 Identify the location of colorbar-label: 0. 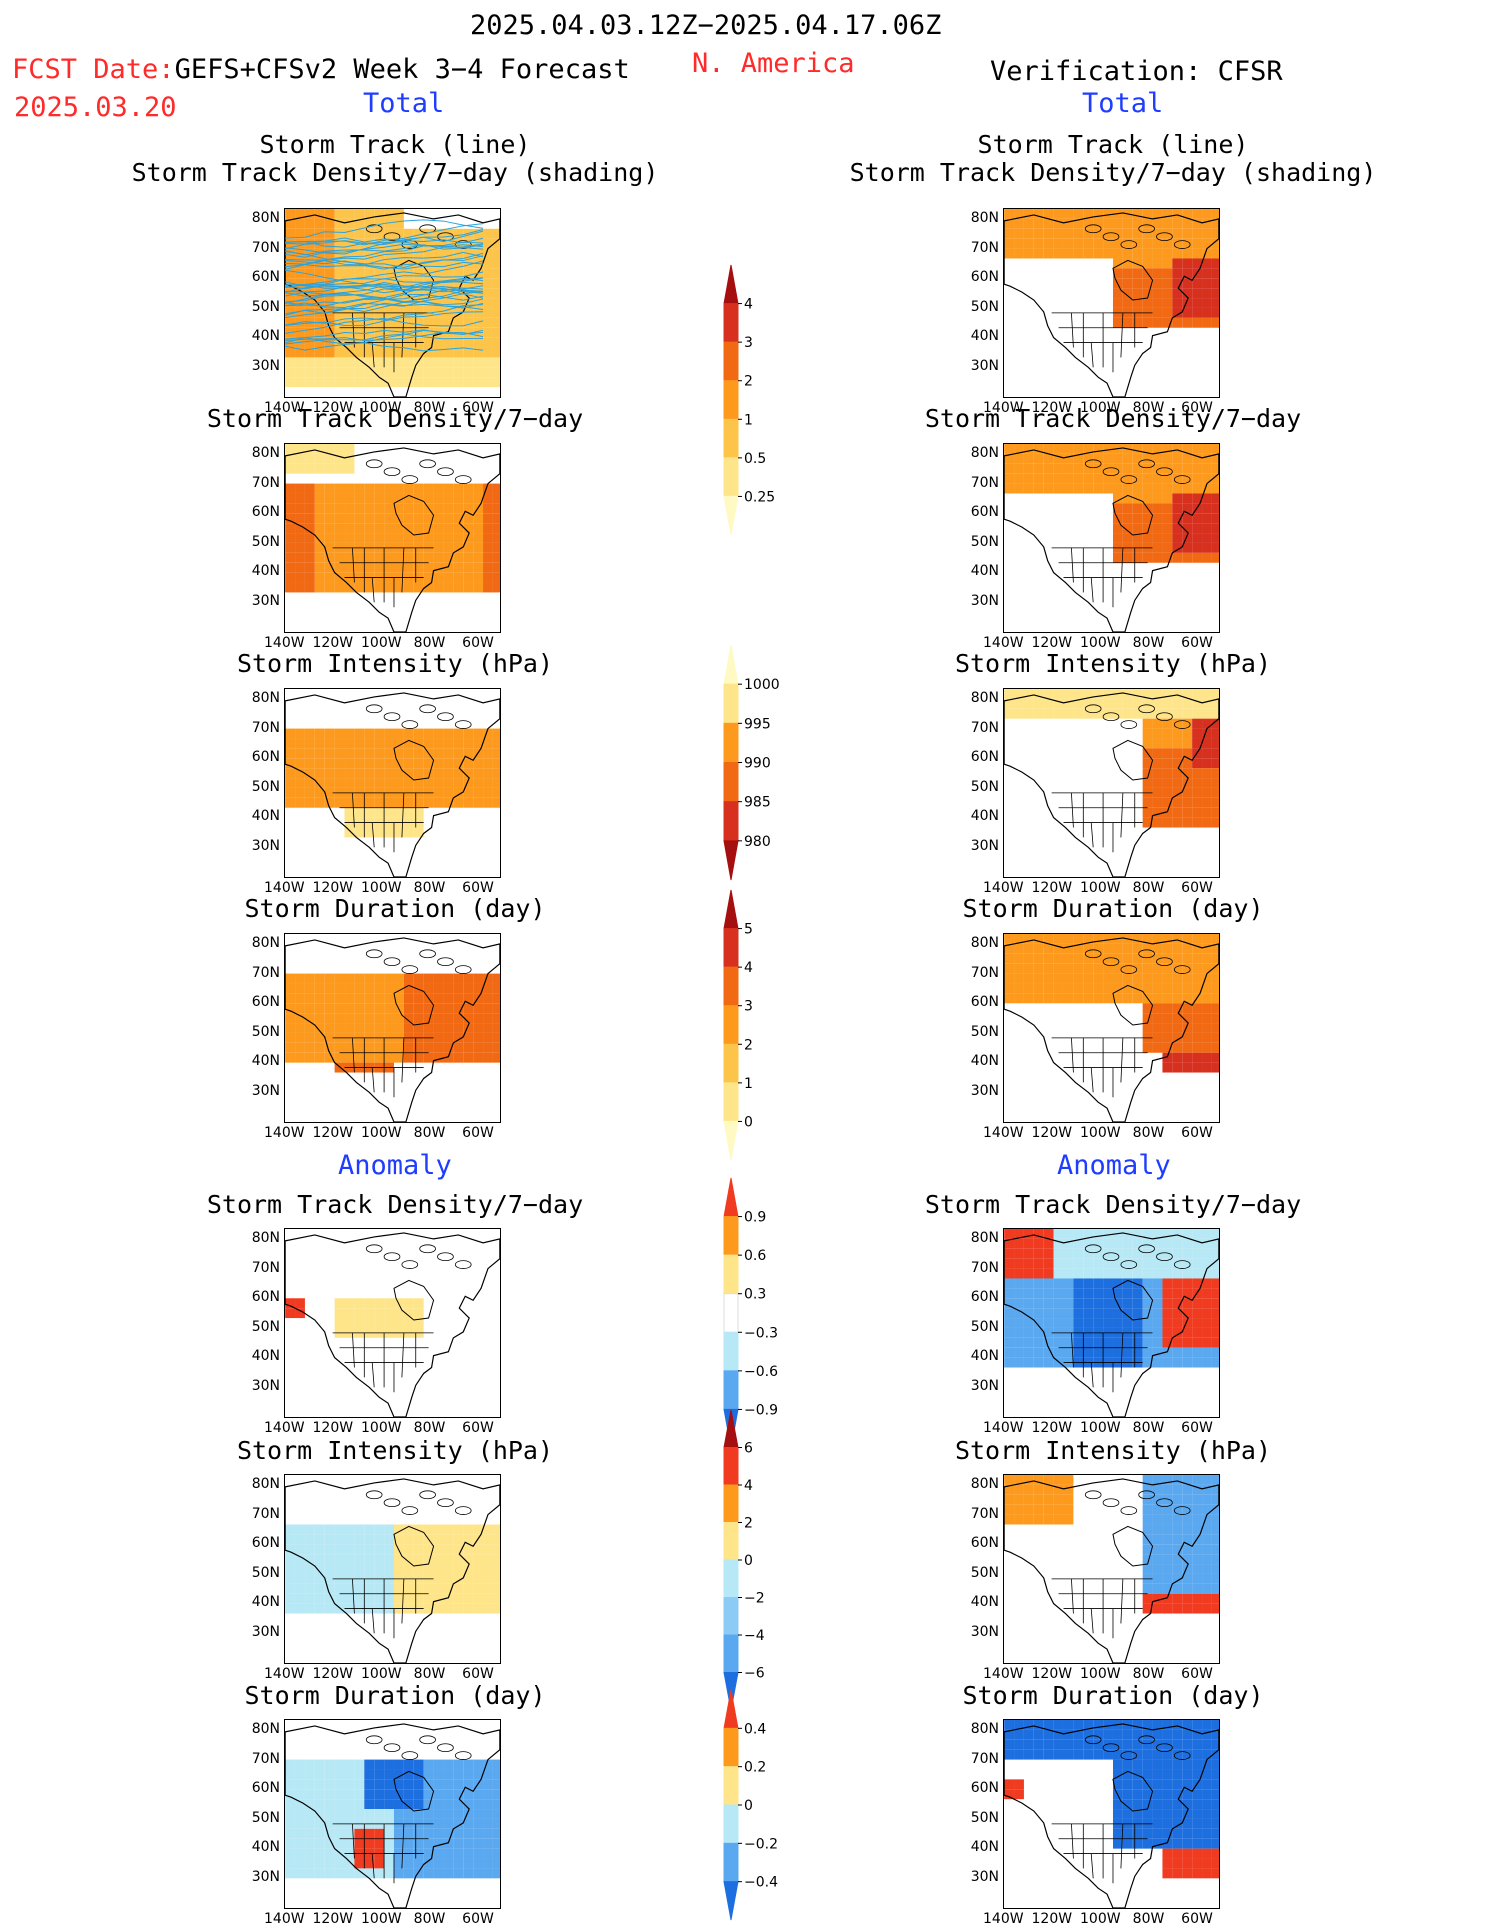
(748, 1806).